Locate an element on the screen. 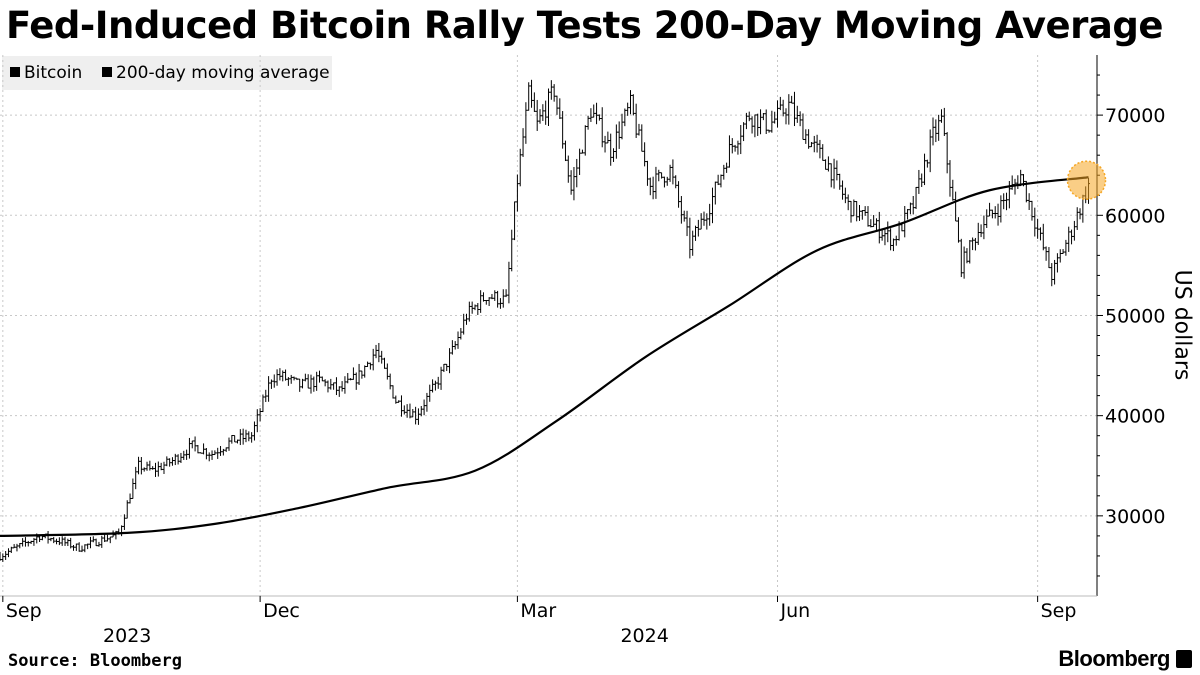 This screenshot has width=1200, height=675. legend-item-bitcoin: Bitcoin is located at coordinates (46, 73).